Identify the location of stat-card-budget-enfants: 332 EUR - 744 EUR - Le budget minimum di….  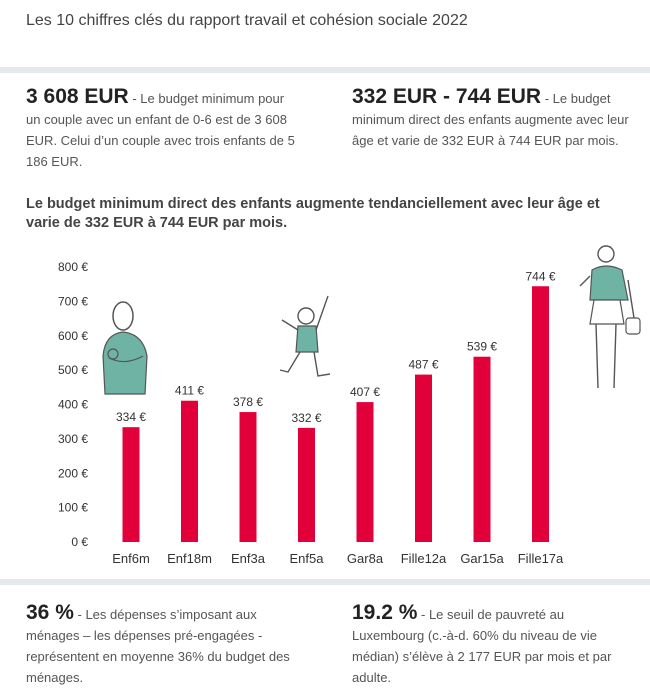
(492, 118).